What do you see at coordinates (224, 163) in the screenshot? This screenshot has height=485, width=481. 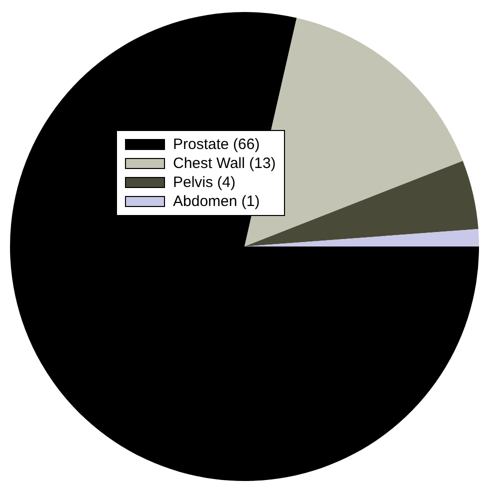 I see `legend-label: Chest Wall (13)` at bounding box center [224, 163].